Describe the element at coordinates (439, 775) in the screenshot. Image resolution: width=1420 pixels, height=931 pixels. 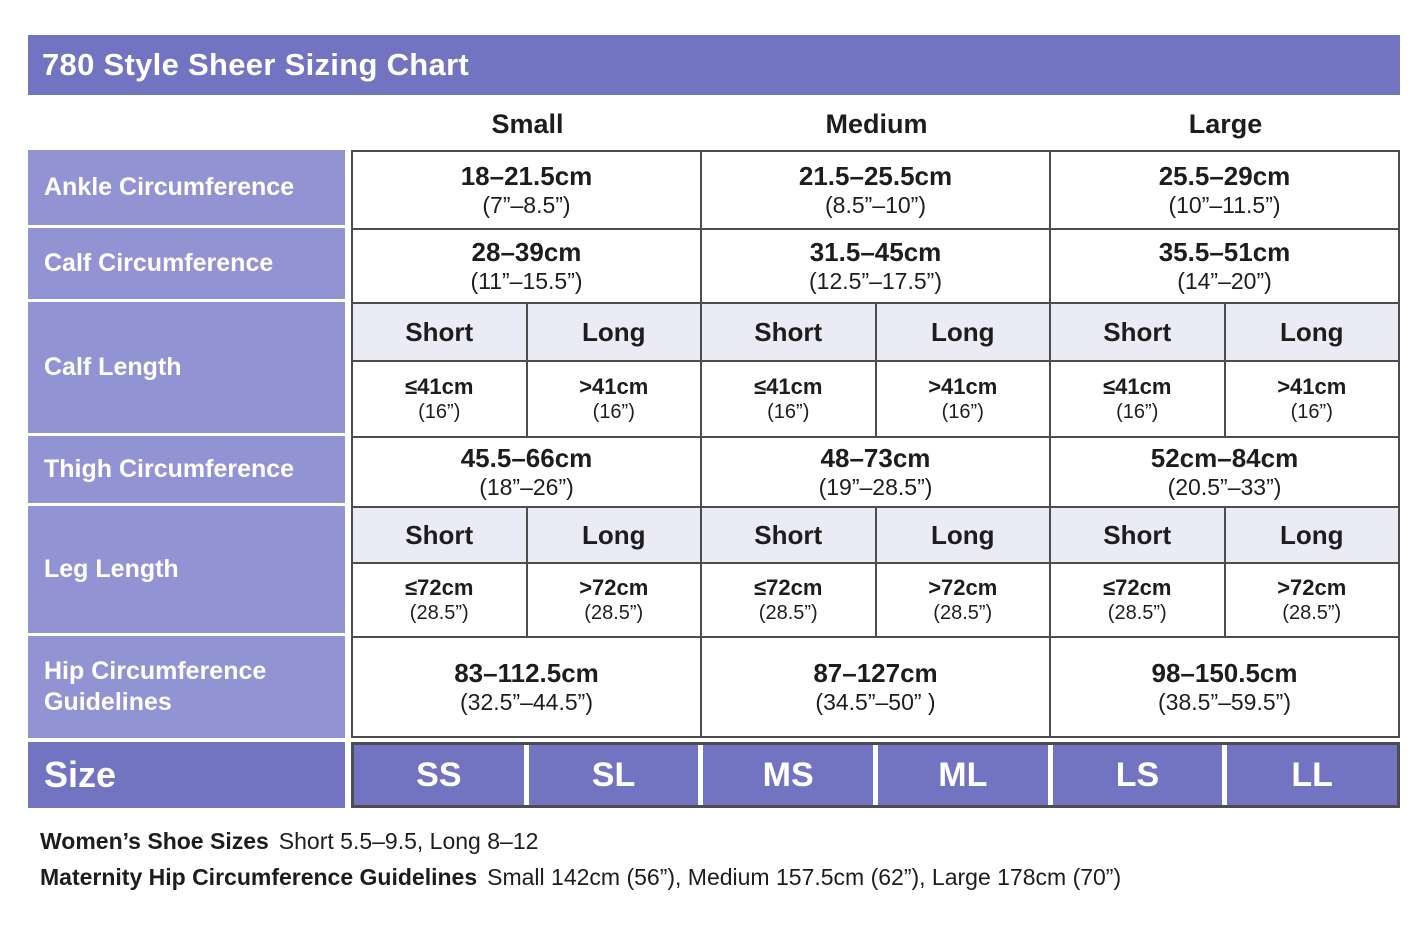
I see `size-value-ss: SS` at that location.